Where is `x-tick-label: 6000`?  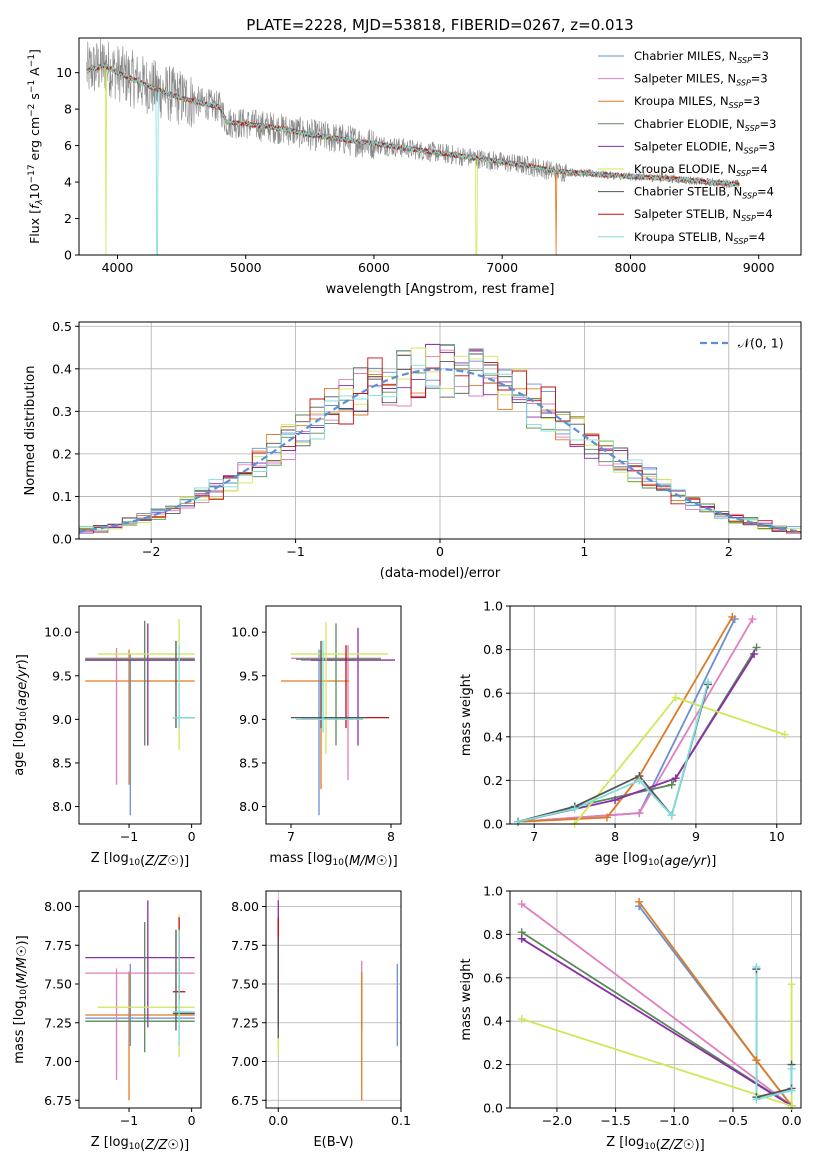 x-tick-label: 6000 is located at coordinates (374, 267).